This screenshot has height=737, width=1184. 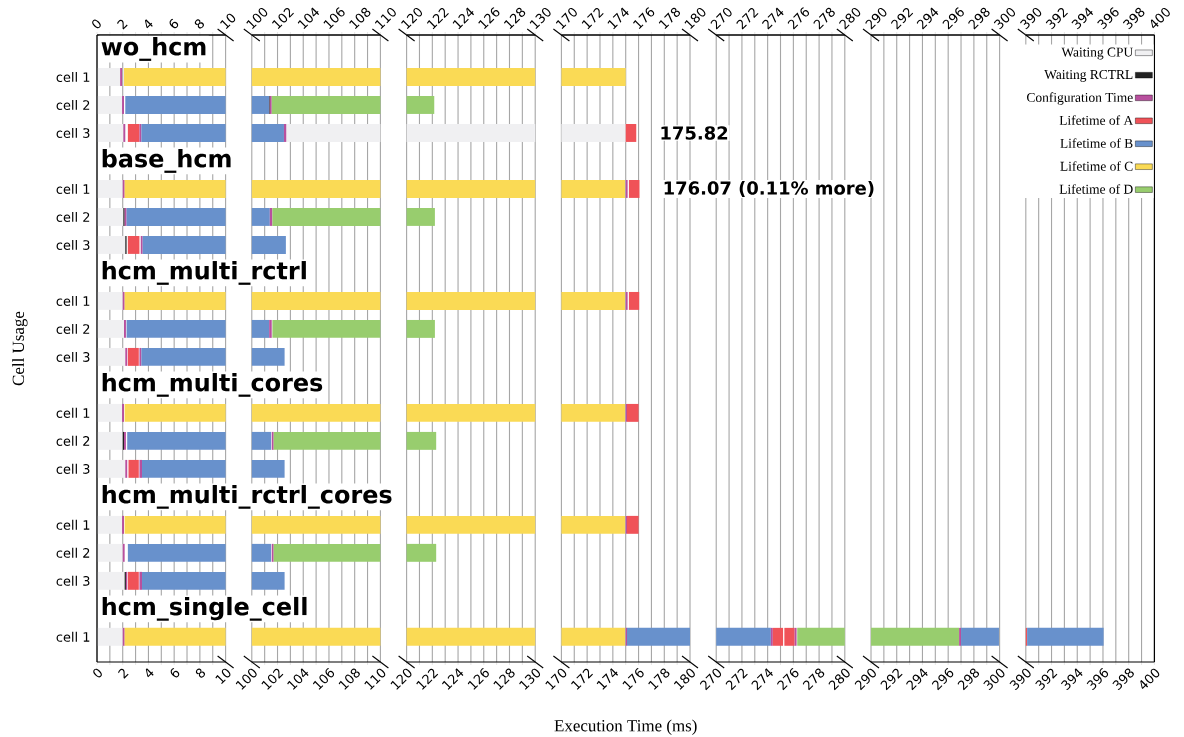 I want to click on x2-tick-label: 394, so click(x=1071, y=679).